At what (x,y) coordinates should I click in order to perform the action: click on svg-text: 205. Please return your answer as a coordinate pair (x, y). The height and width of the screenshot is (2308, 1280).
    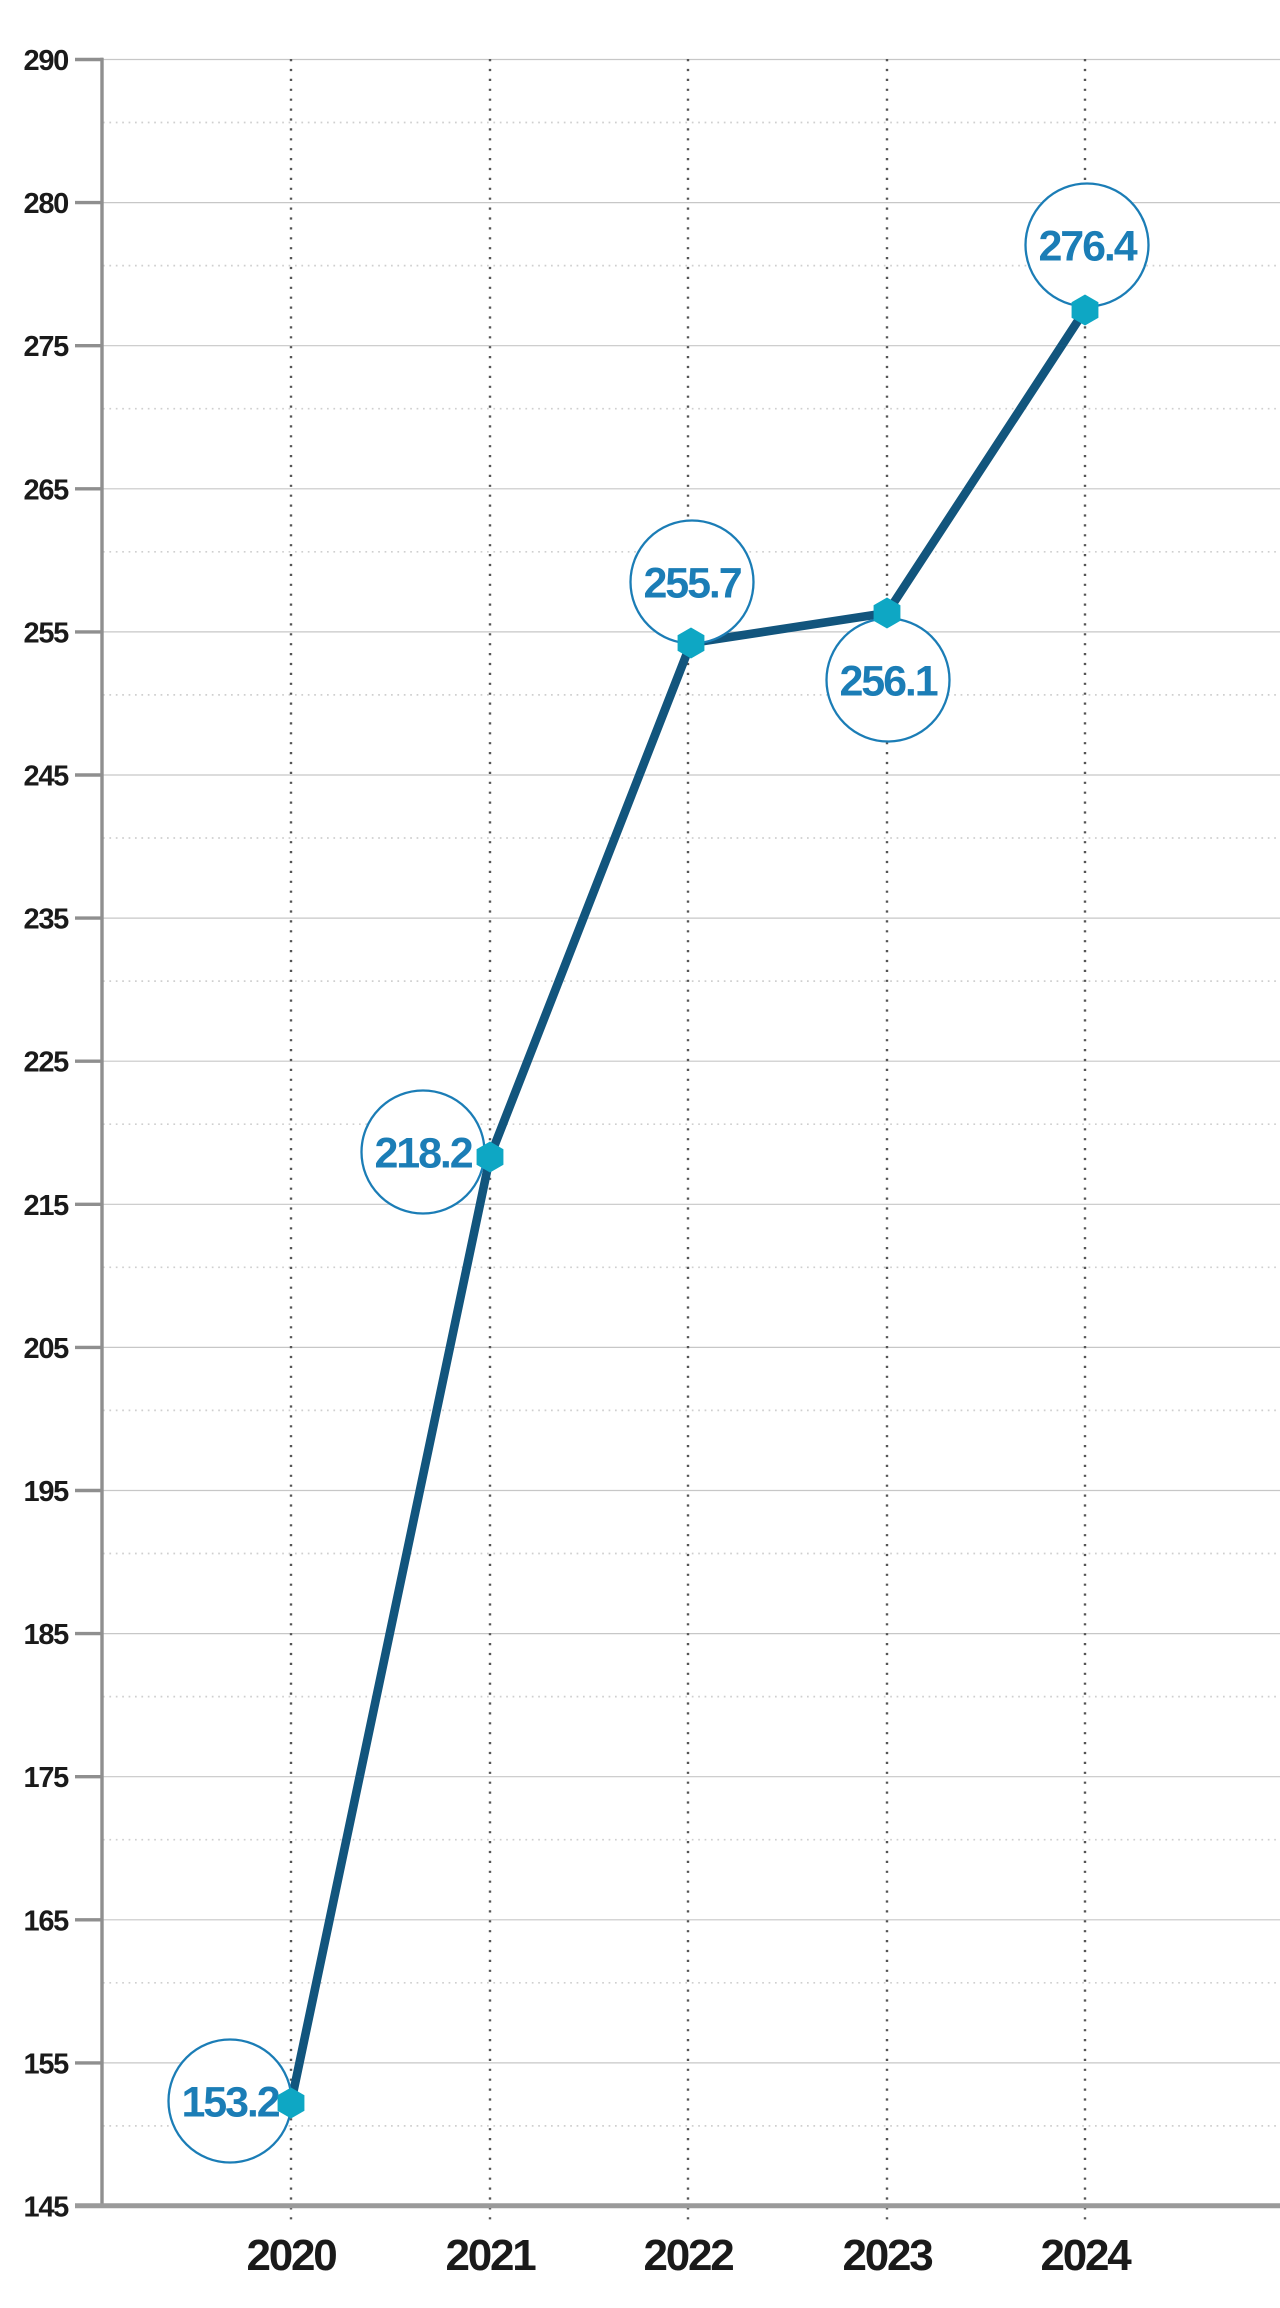
    Looking at the image, I should click on (47, 1349).